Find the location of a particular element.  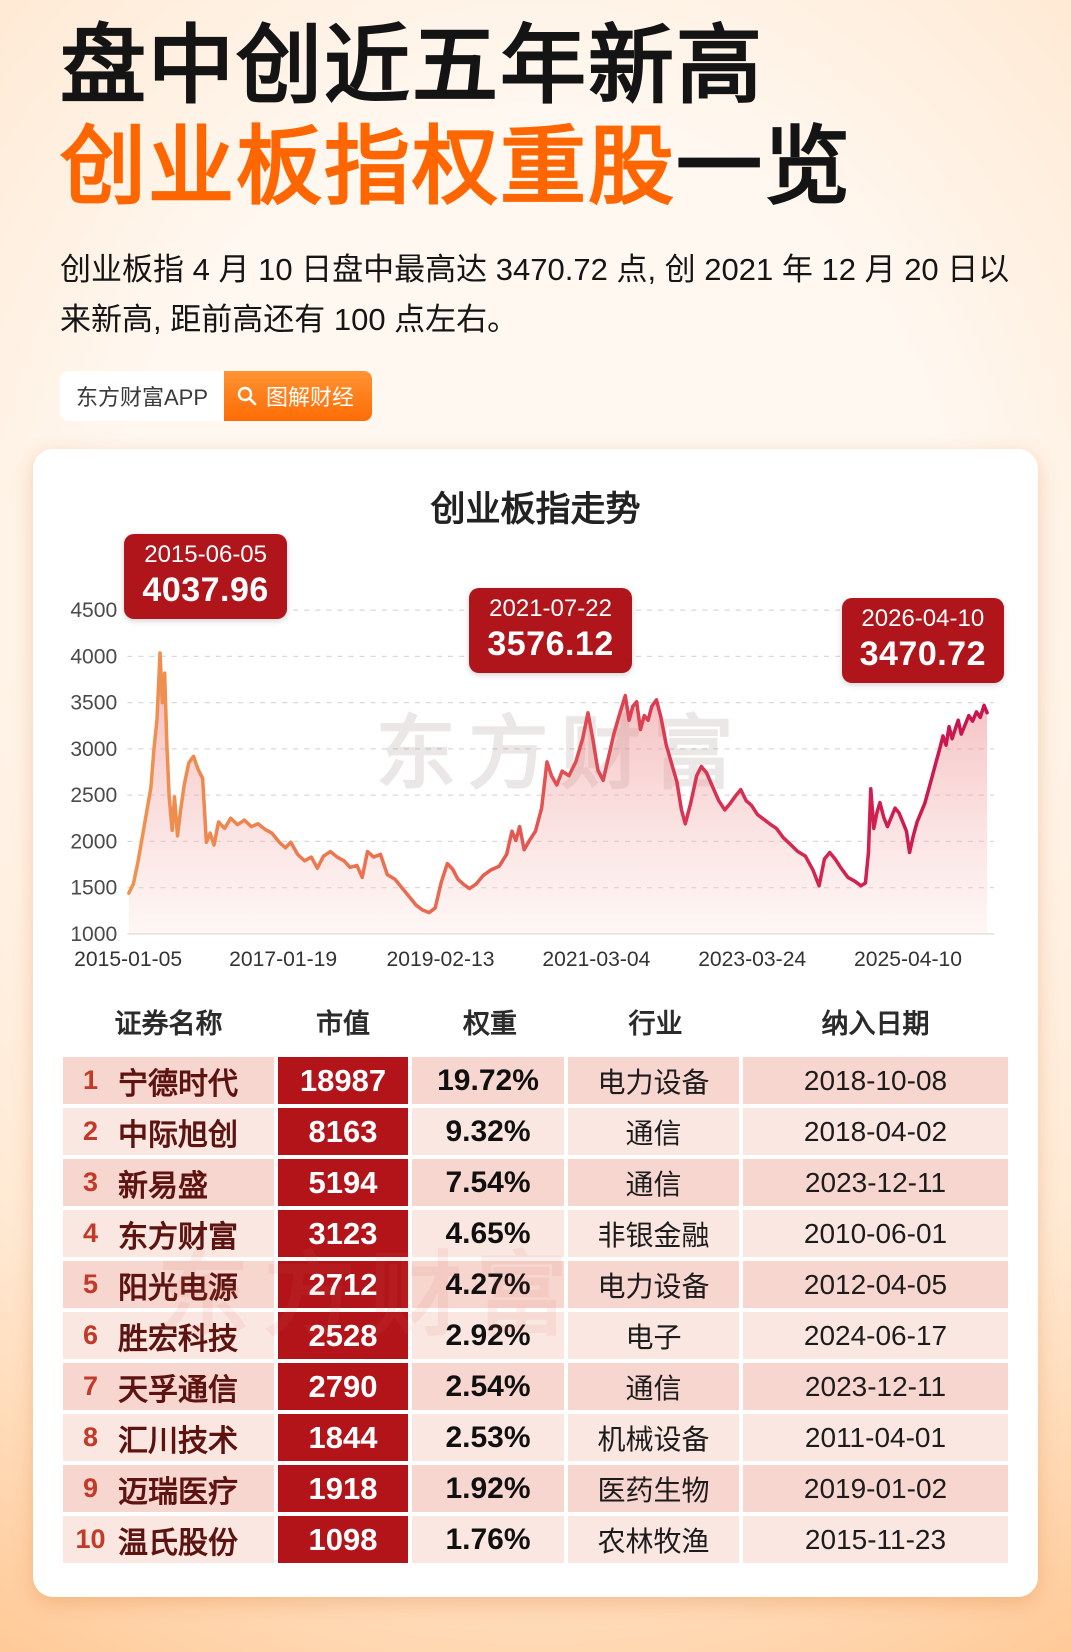

svg-text: 3000 is located at coordinates (93, 749).